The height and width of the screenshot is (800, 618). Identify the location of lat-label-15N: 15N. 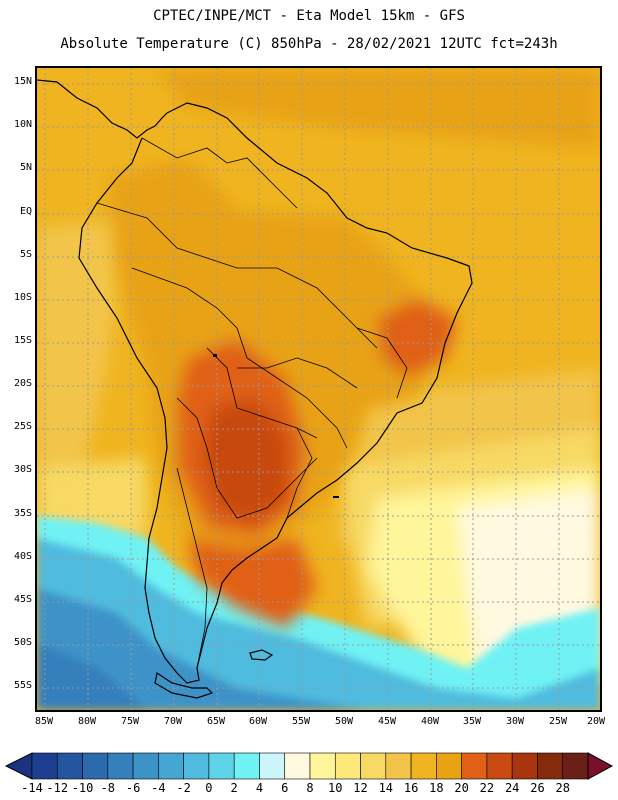
(22, 81).